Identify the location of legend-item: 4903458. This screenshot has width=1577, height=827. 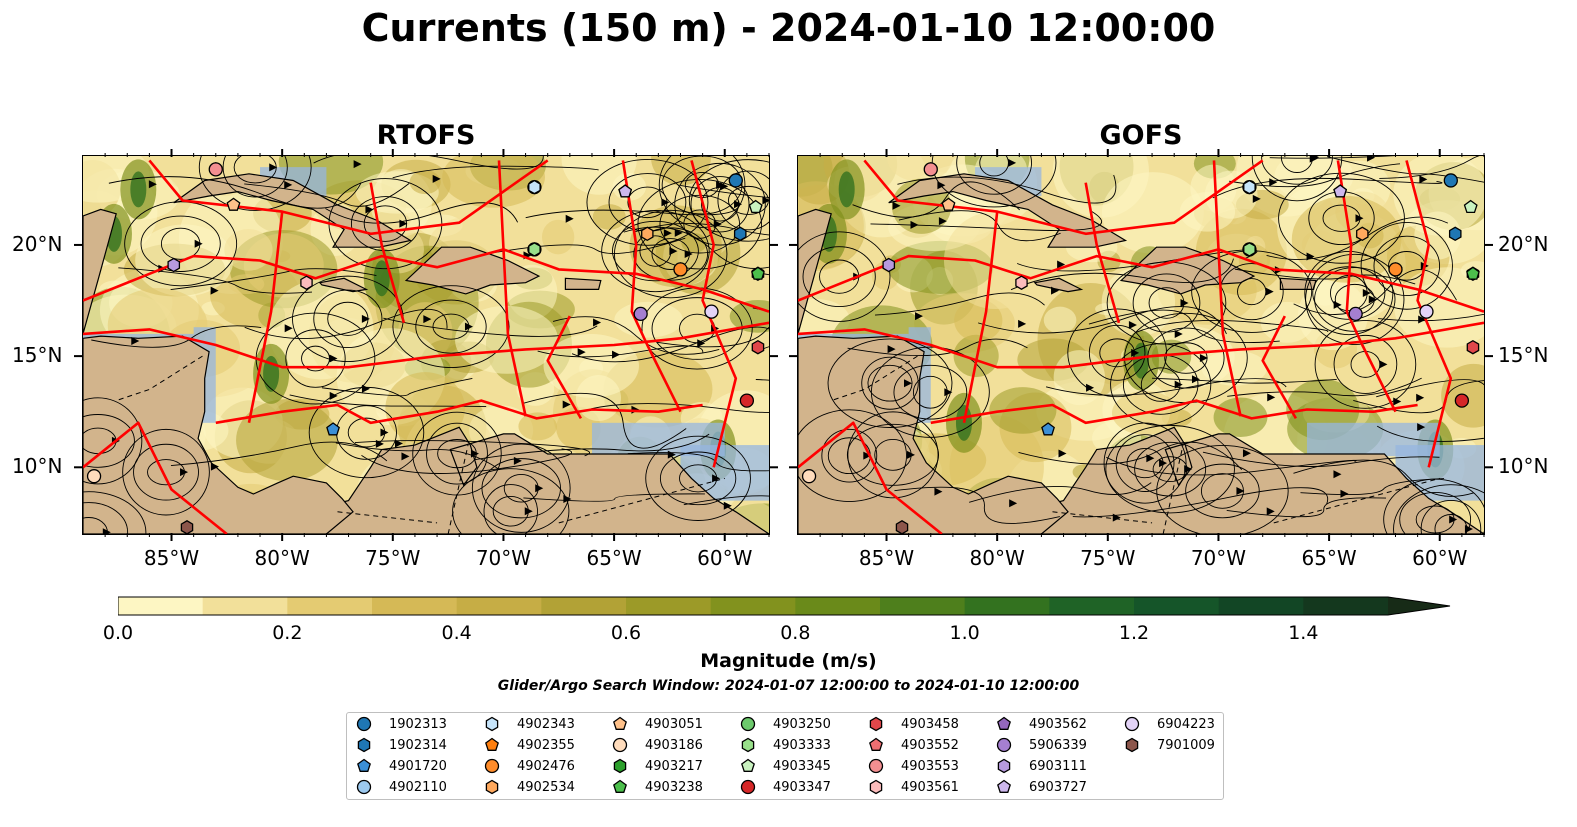
(913, 724).